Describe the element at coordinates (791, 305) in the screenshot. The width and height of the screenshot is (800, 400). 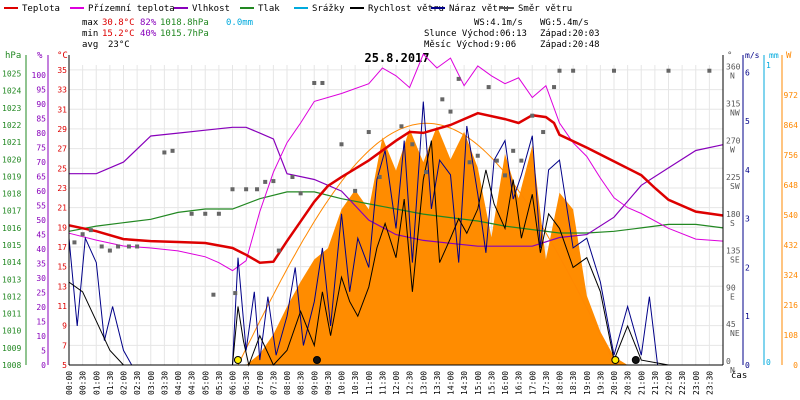
I see `solar-tick-label: 216` at that location.